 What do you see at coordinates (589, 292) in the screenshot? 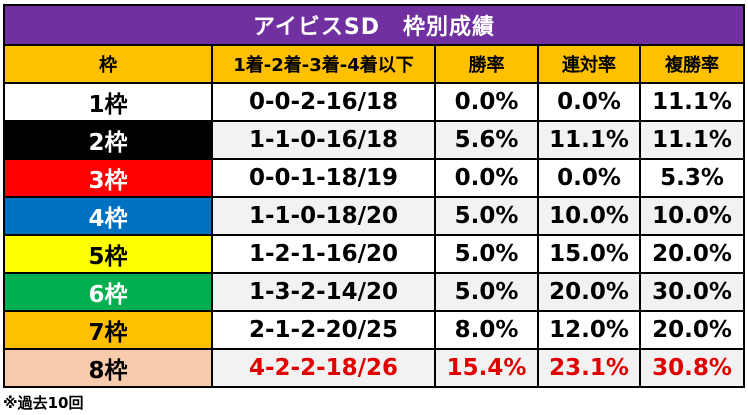
I see `quinella-rate-cell: 20.0%` at bounding box center [589, 292].